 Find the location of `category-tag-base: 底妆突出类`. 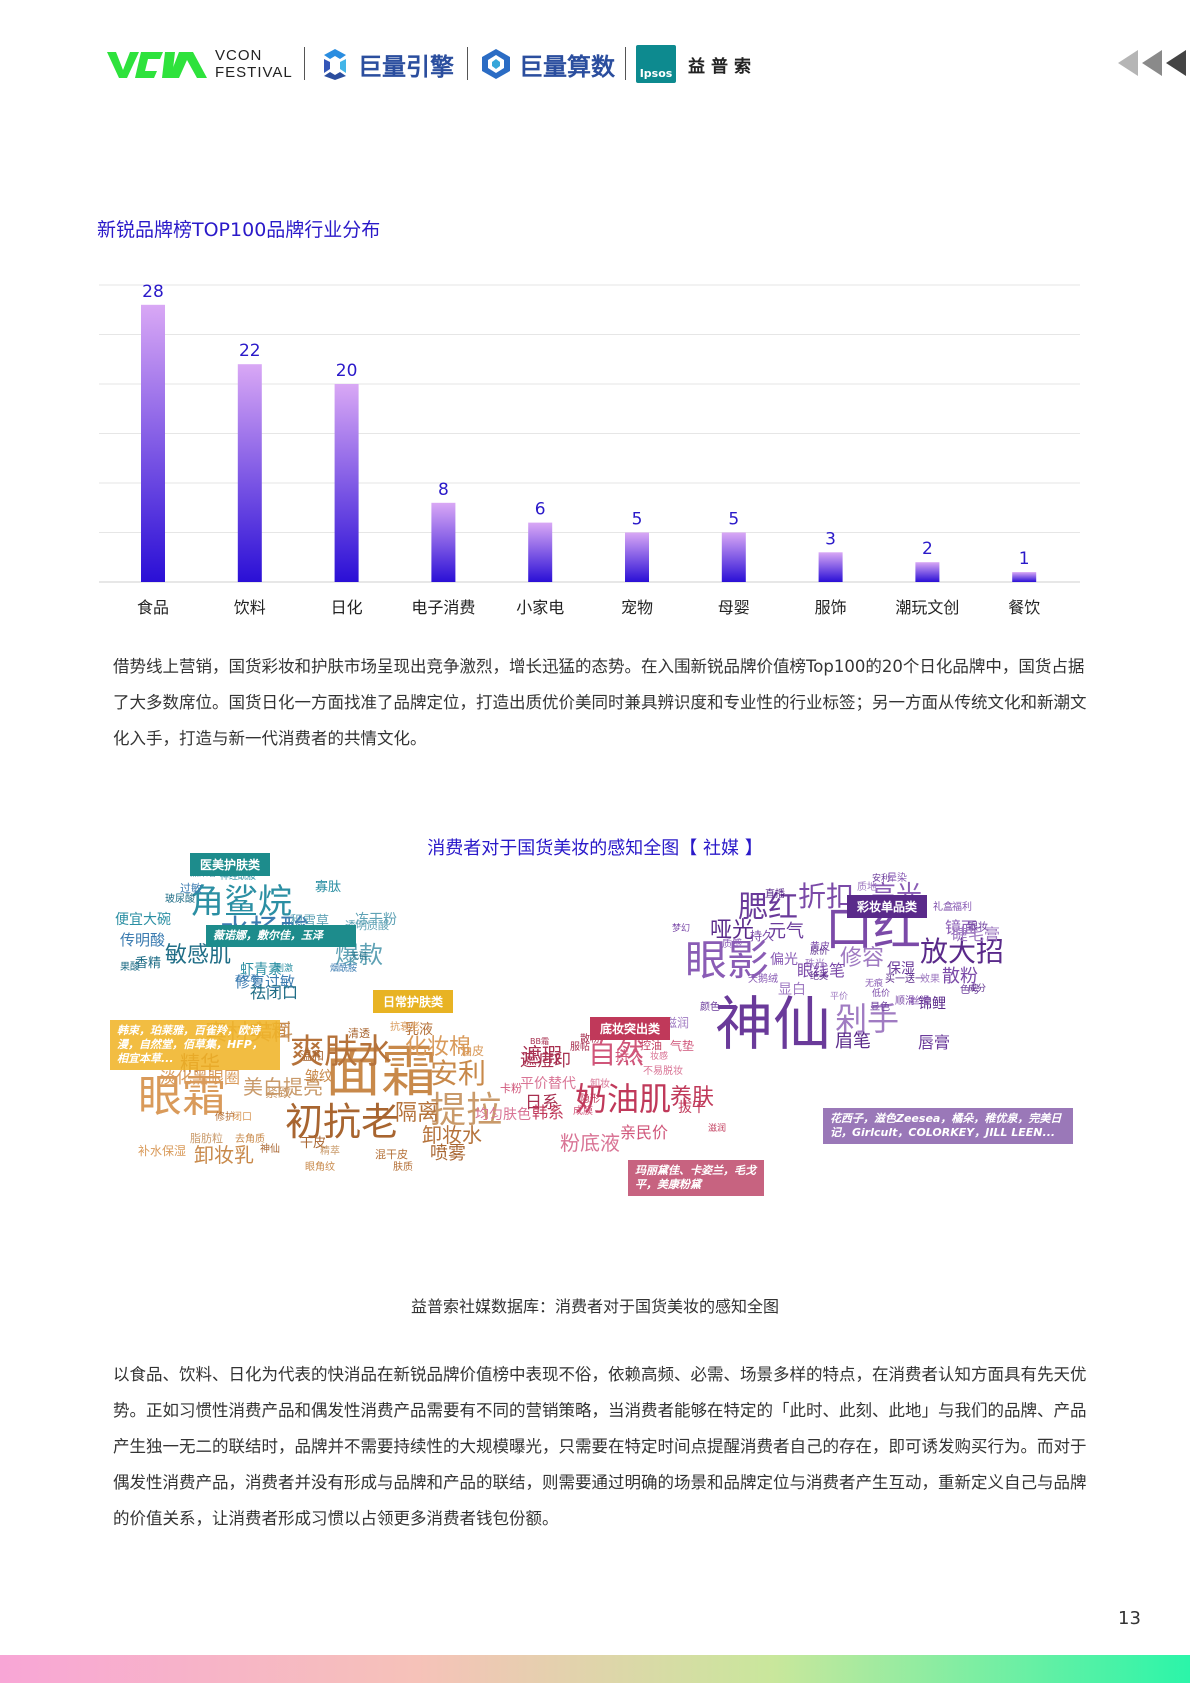

category-tag-base: 底妆突出类 is located at coordinates (630, 1028).